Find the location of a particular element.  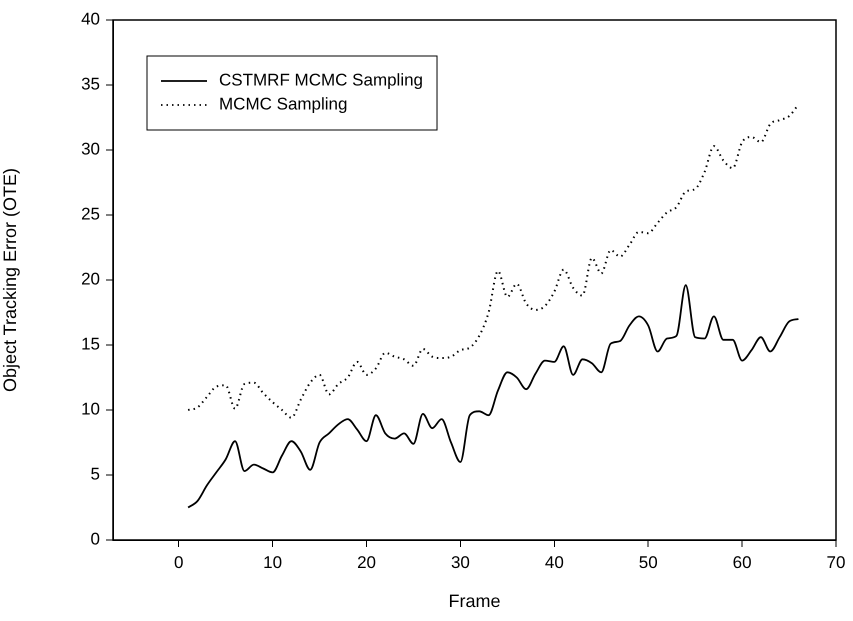

y-tick-label: 0 is located at coordinates (95, 539).